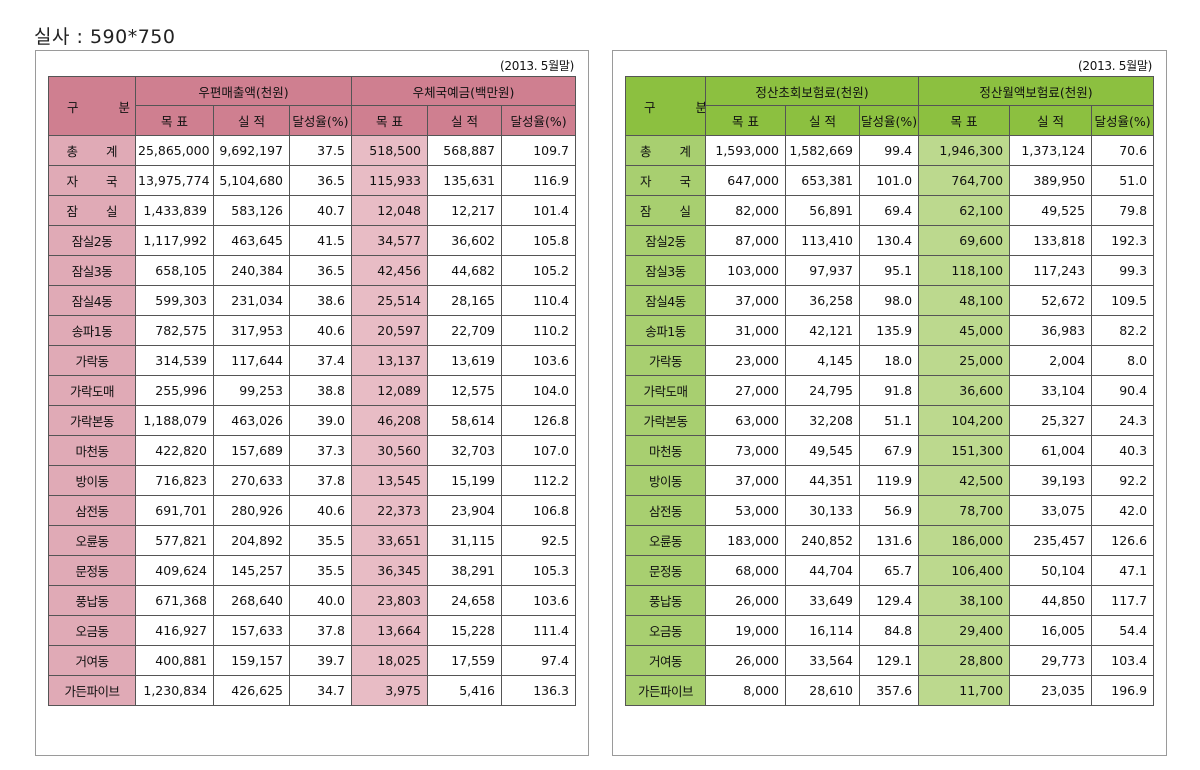 This screenshot has width=1200, height=770. What do you see at coordinates (822, 120) in the screenshot?
I see `subheader-actual: 실 적` at bounding box center [822, 120].